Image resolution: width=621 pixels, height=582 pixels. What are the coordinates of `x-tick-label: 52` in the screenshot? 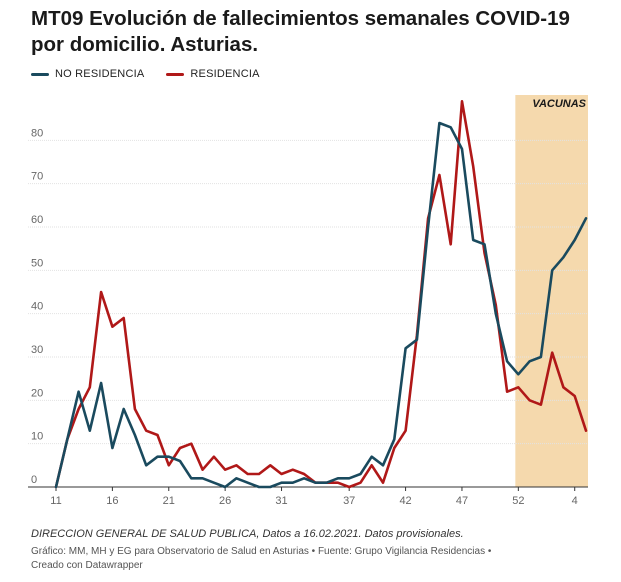 It's located at (518, 501).